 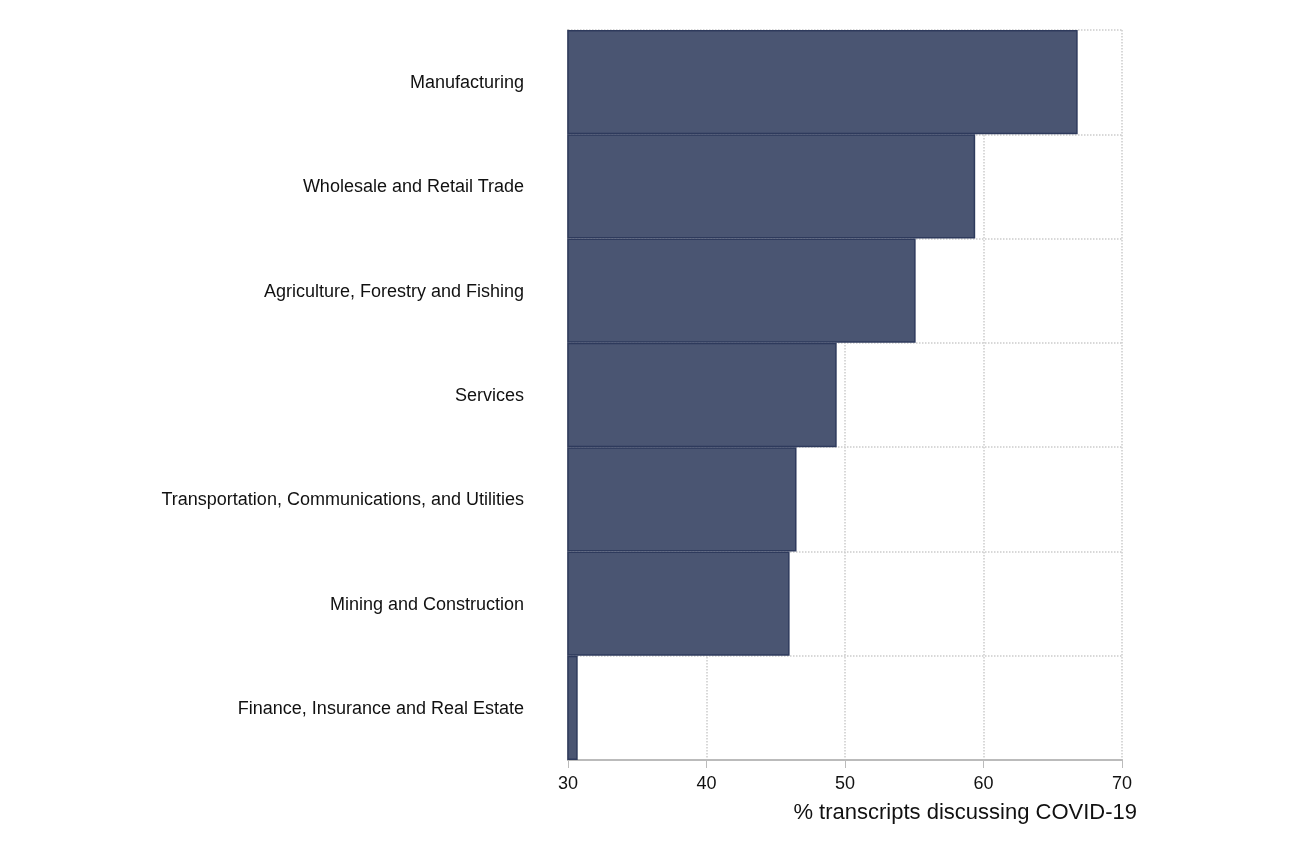 I want to click on x-tick-label: 50, so click(x=845, y=783).